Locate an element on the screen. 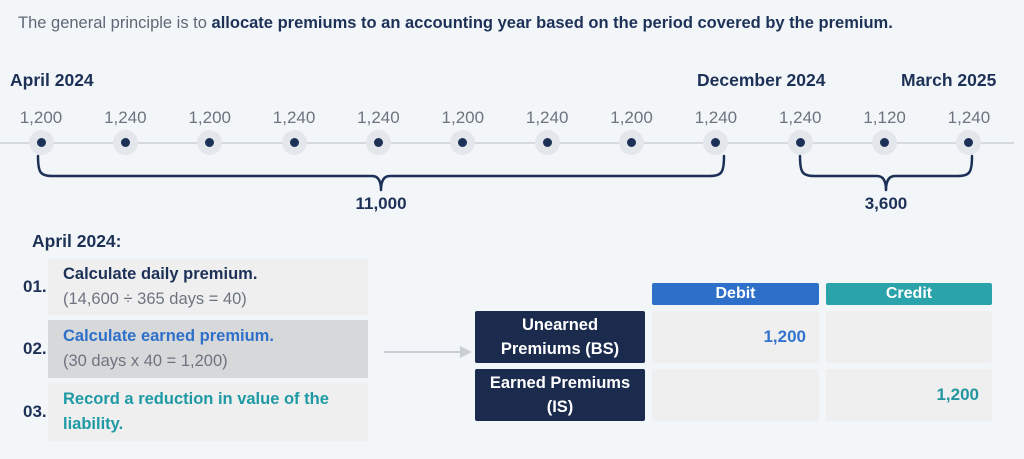 This screenshot has height=459, width=1024. bracket-second-period is located at coordinates (886, 173).